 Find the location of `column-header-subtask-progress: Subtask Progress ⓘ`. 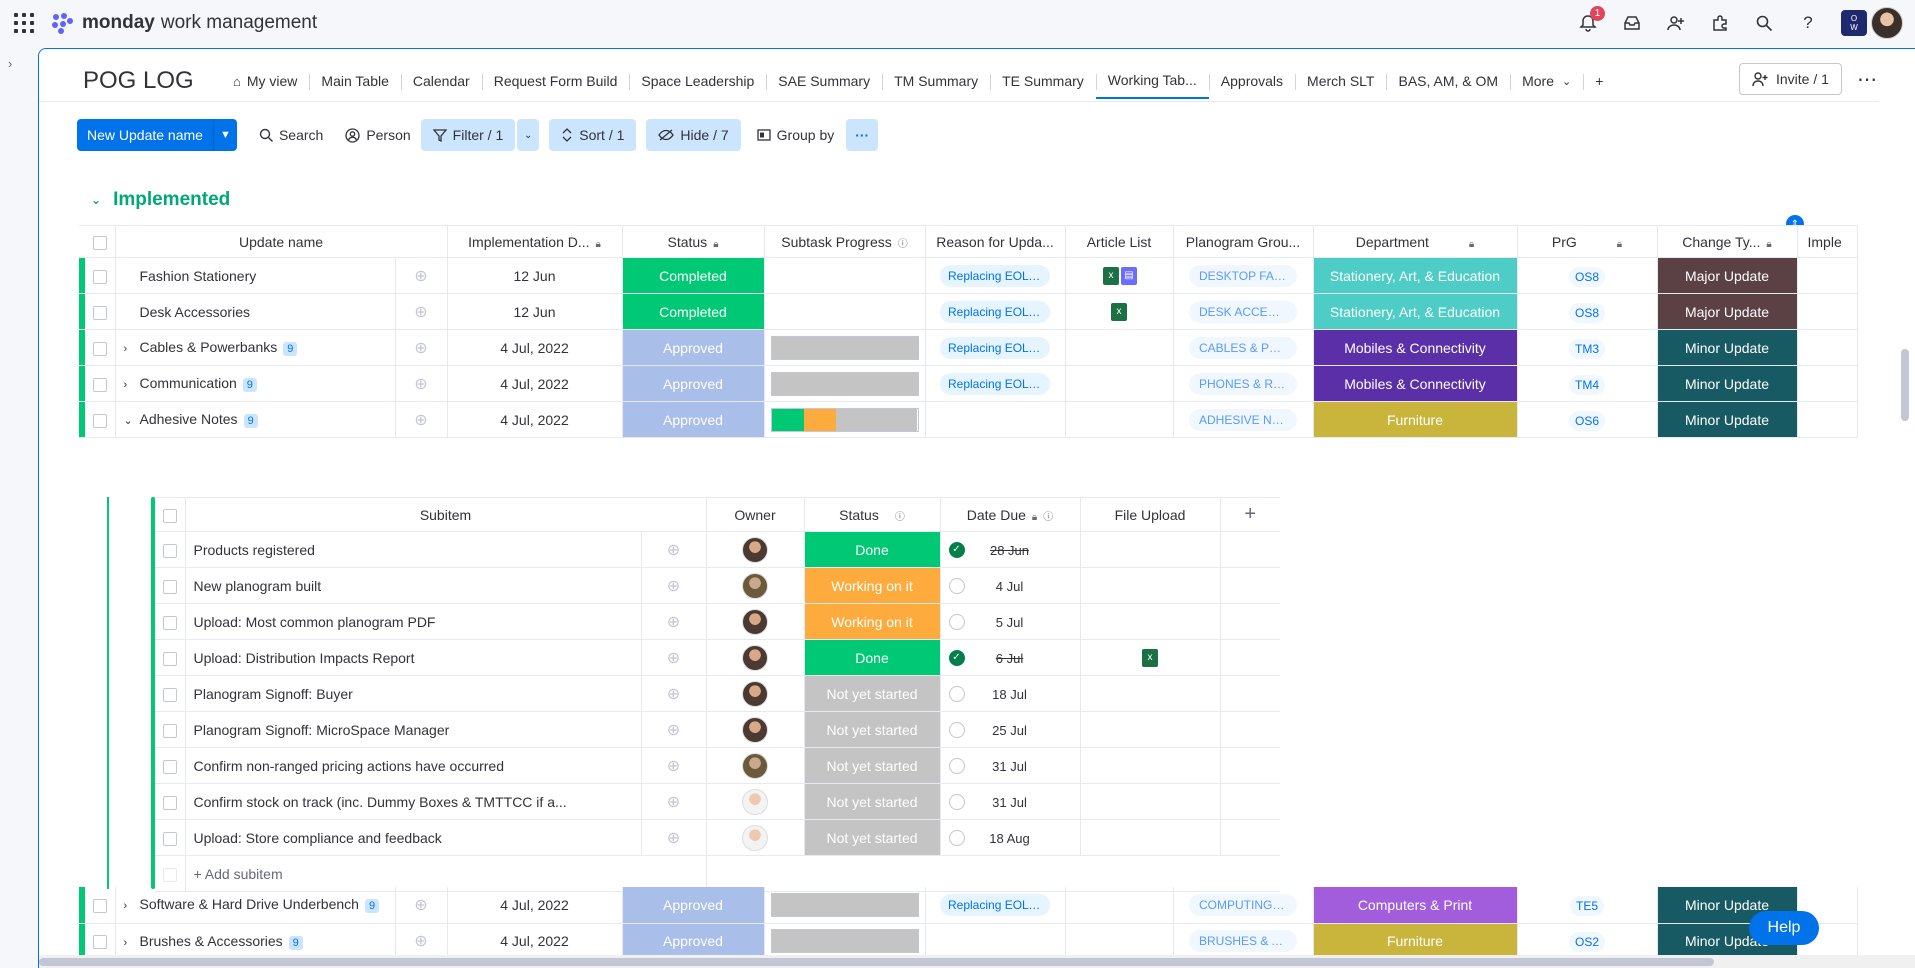

column-header-subtask-progress: Subtask Progress ⓘ is located at coordinates (845, 241).